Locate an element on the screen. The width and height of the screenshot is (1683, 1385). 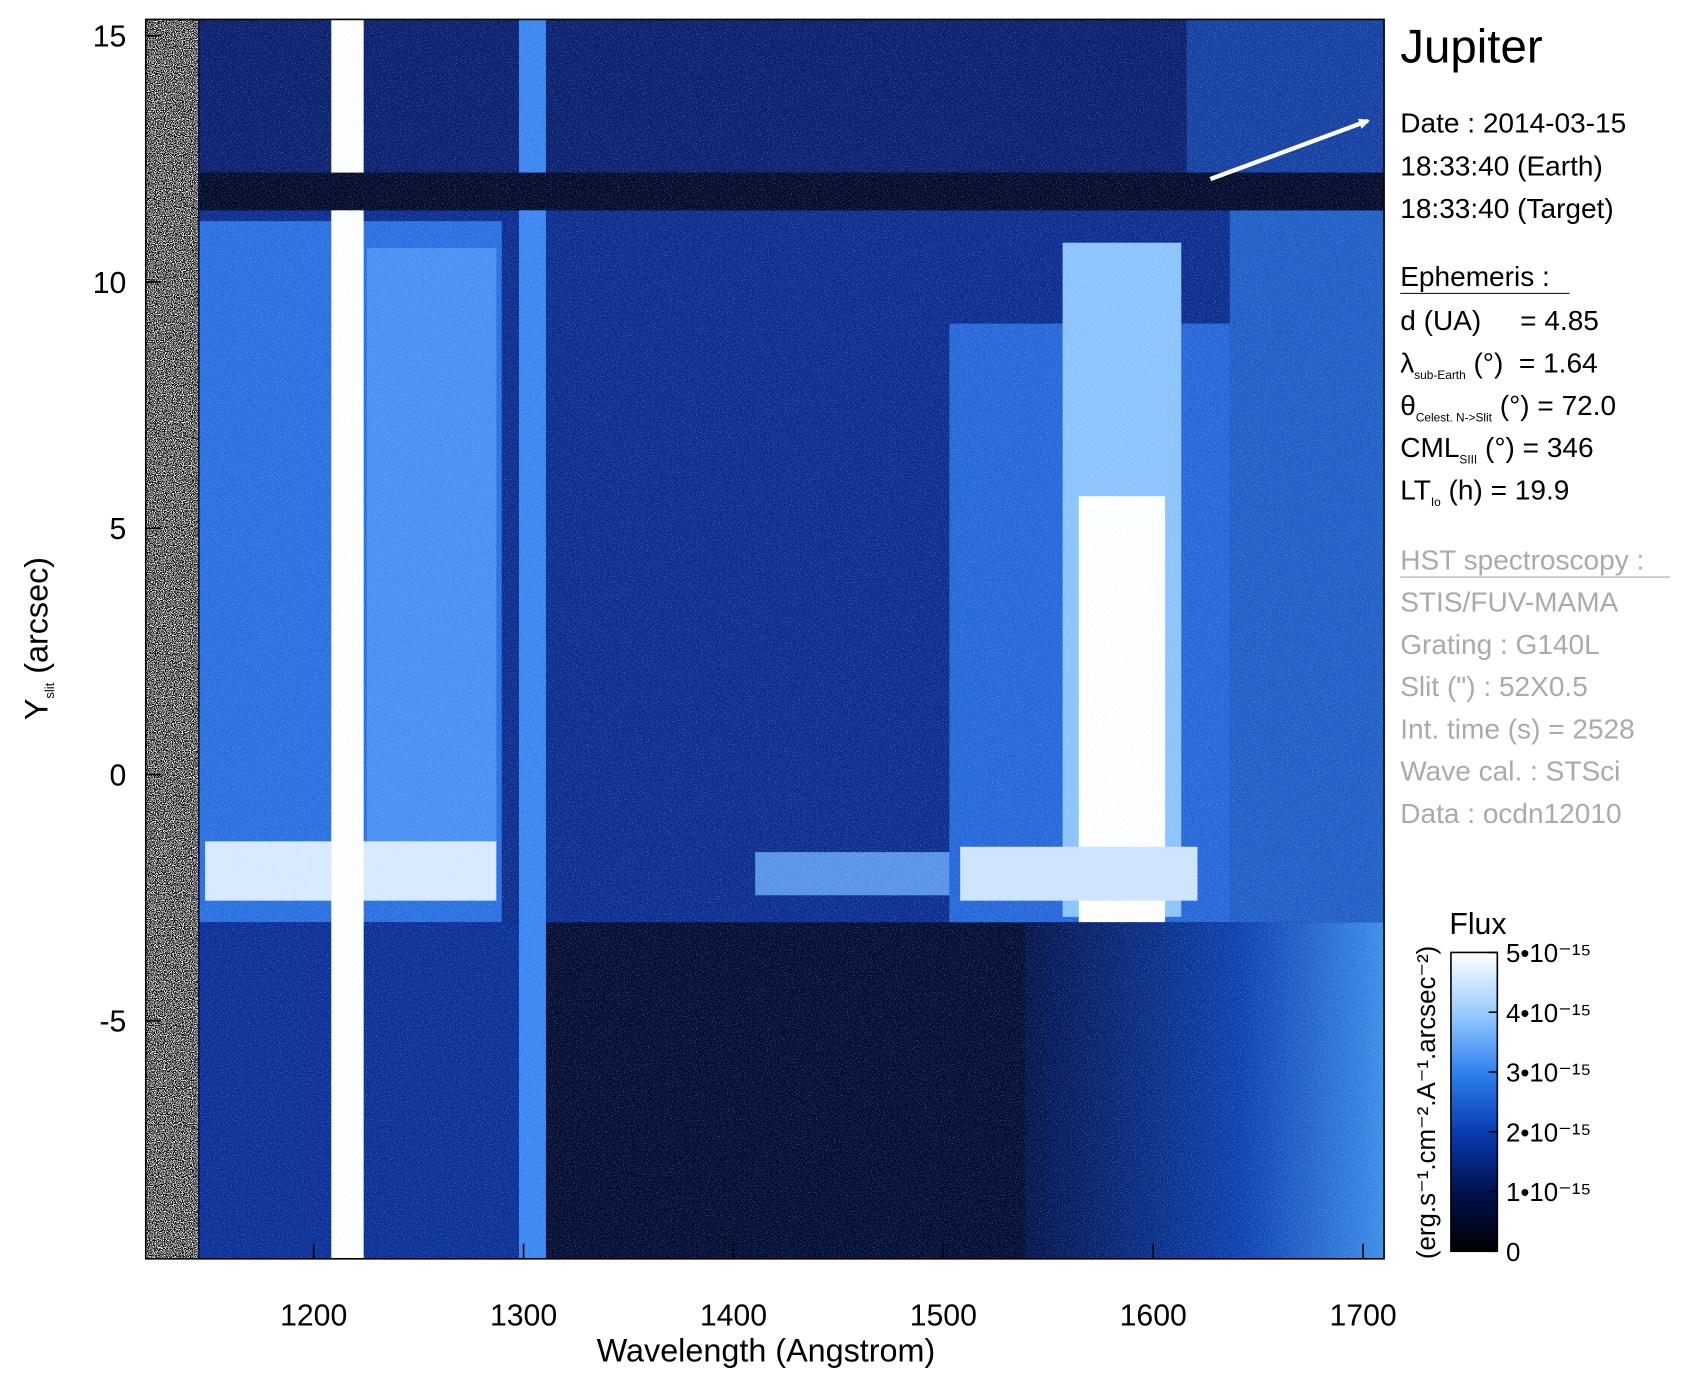
instrument-line: Grating : G140L is located at coordinates (1499, 644).